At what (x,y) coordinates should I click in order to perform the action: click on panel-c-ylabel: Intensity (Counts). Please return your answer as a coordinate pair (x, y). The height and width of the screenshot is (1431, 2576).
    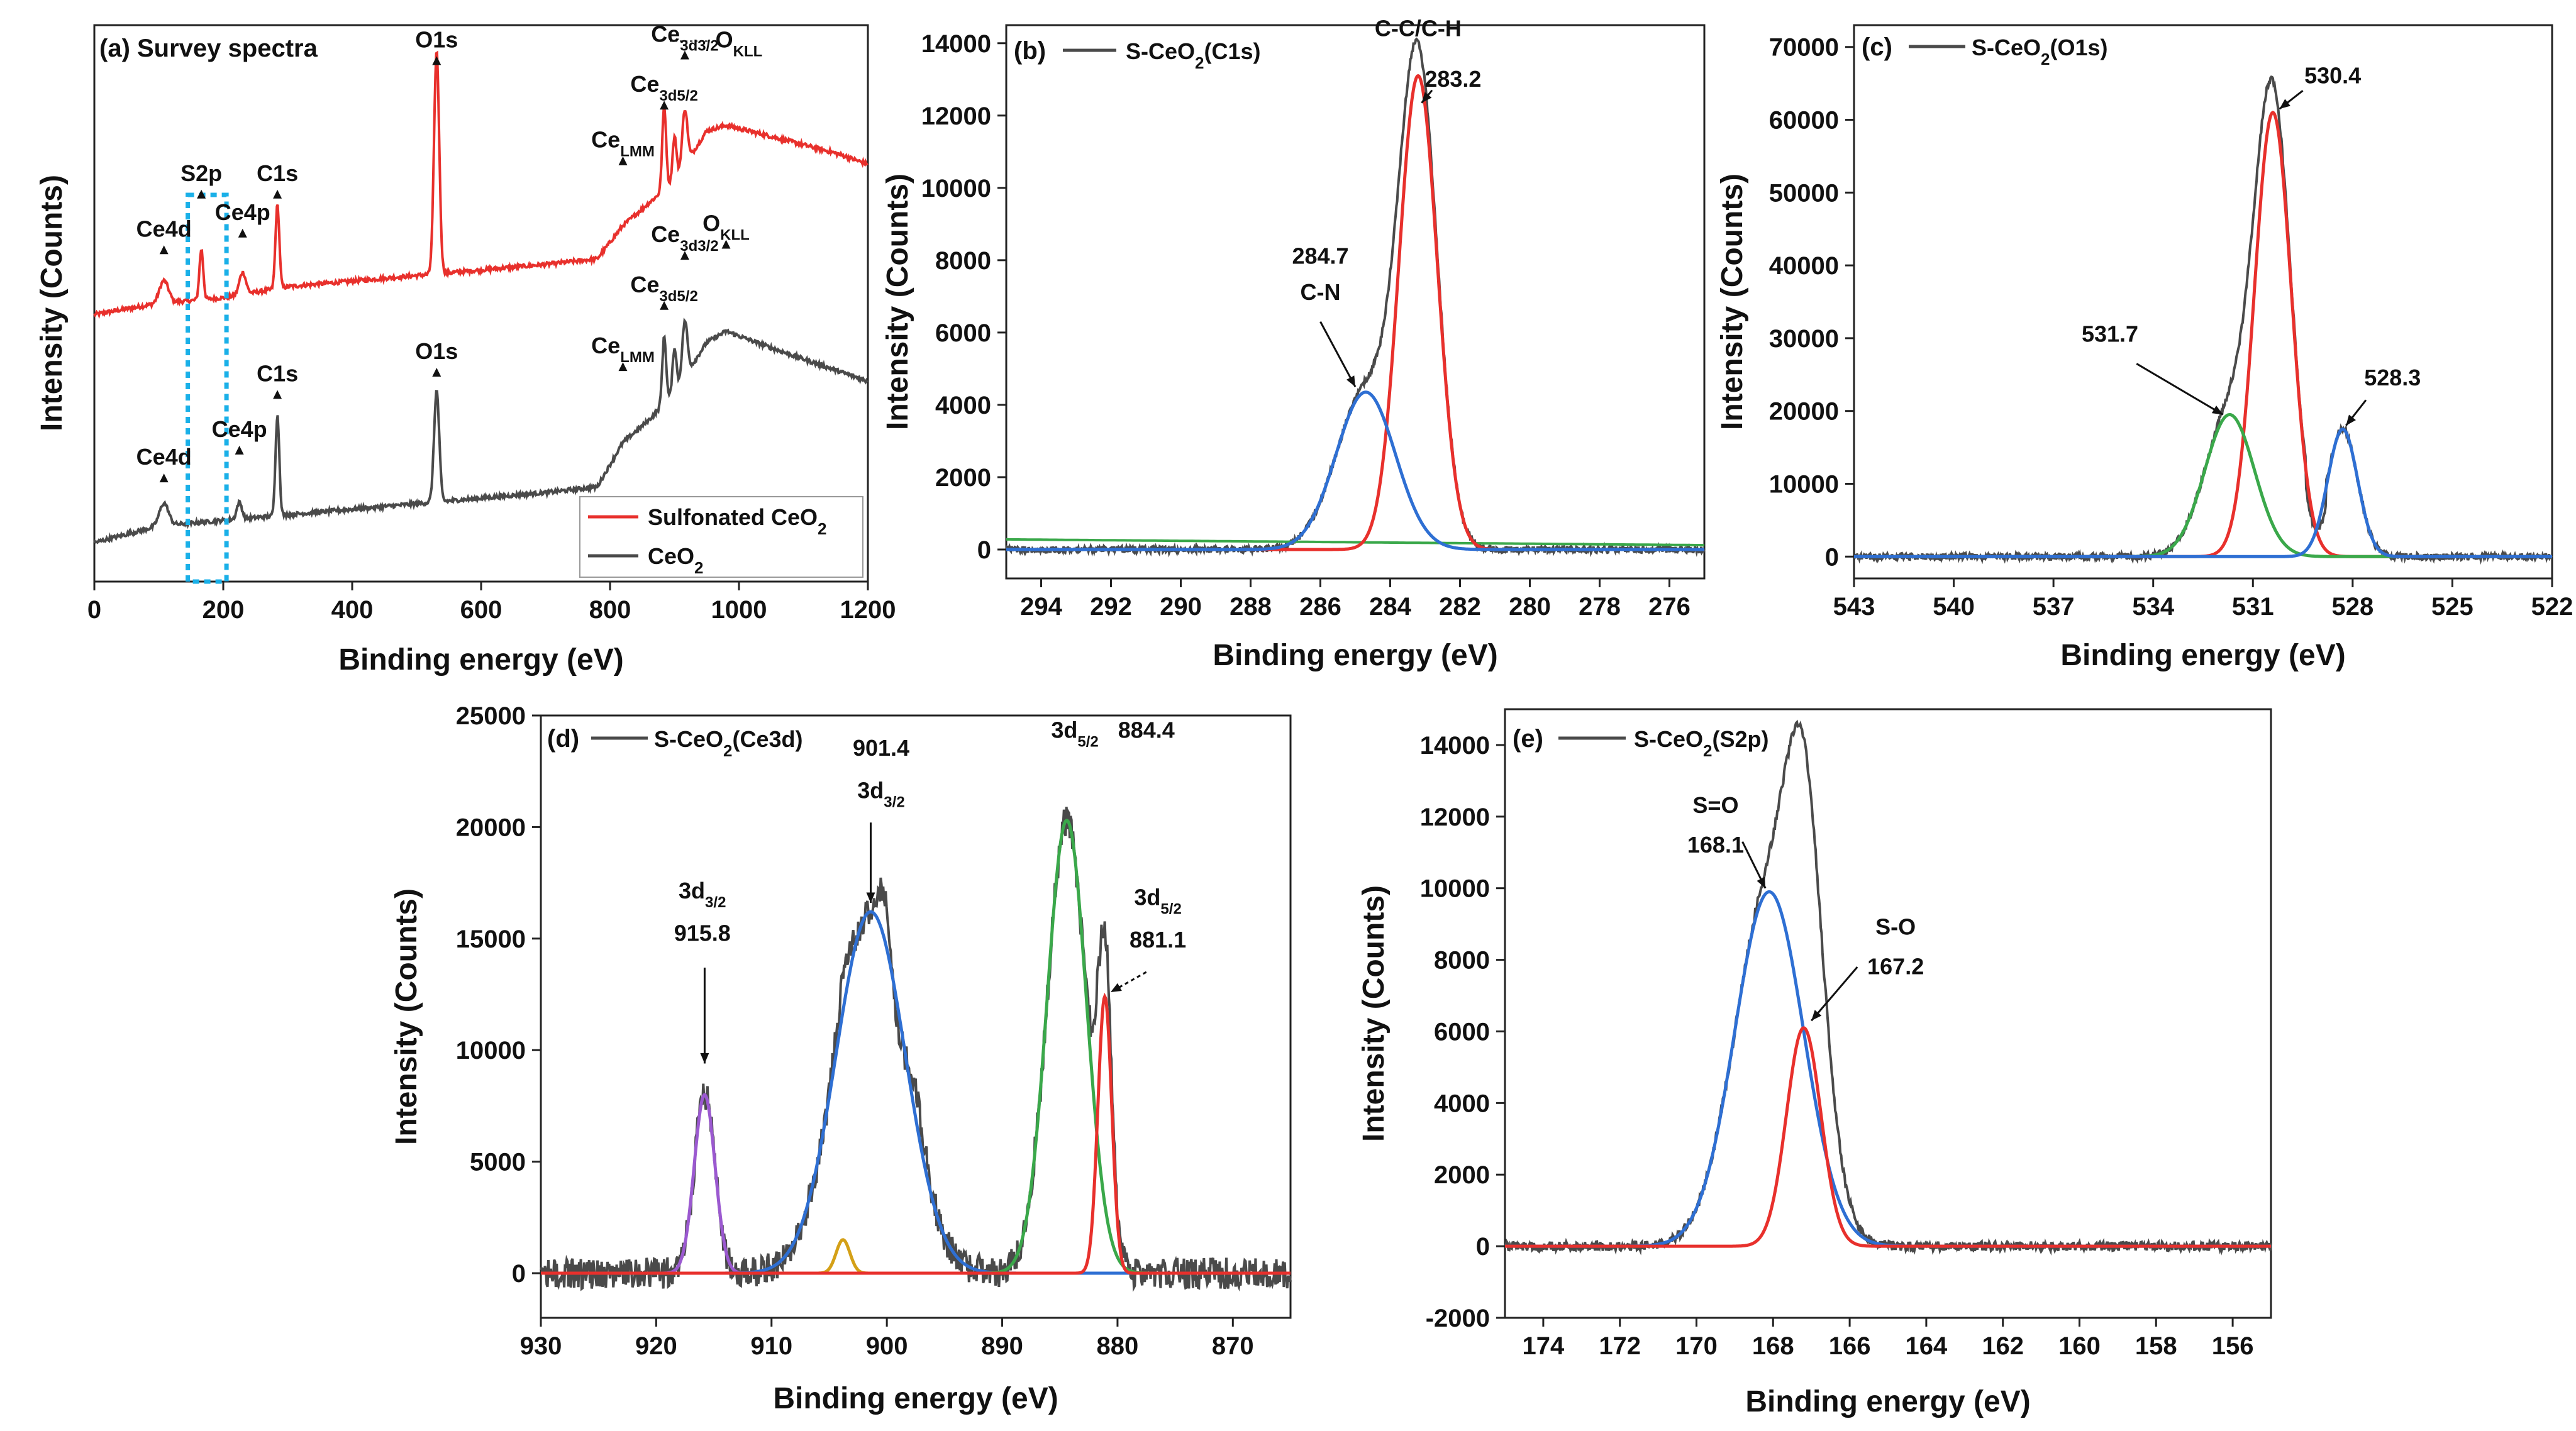
    Looking at the image, I should click on (1732, 302).